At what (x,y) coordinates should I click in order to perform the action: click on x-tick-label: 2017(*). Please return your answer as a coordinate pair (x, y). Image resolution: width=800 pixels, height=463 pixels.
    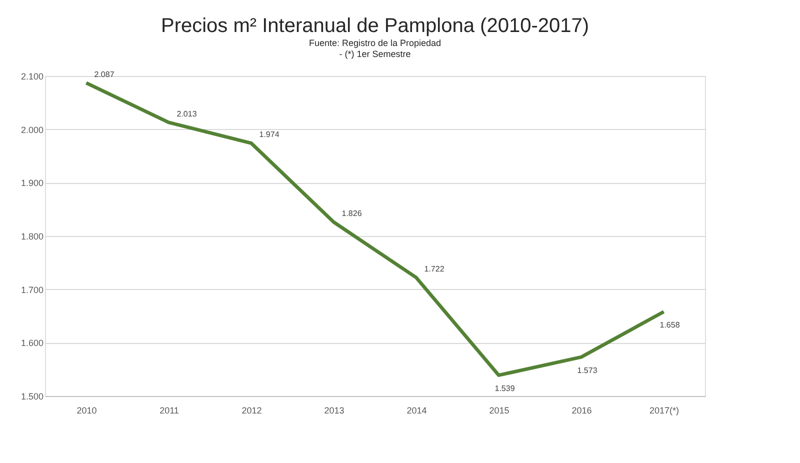
    Looking at the image, I should click on (664, 411).